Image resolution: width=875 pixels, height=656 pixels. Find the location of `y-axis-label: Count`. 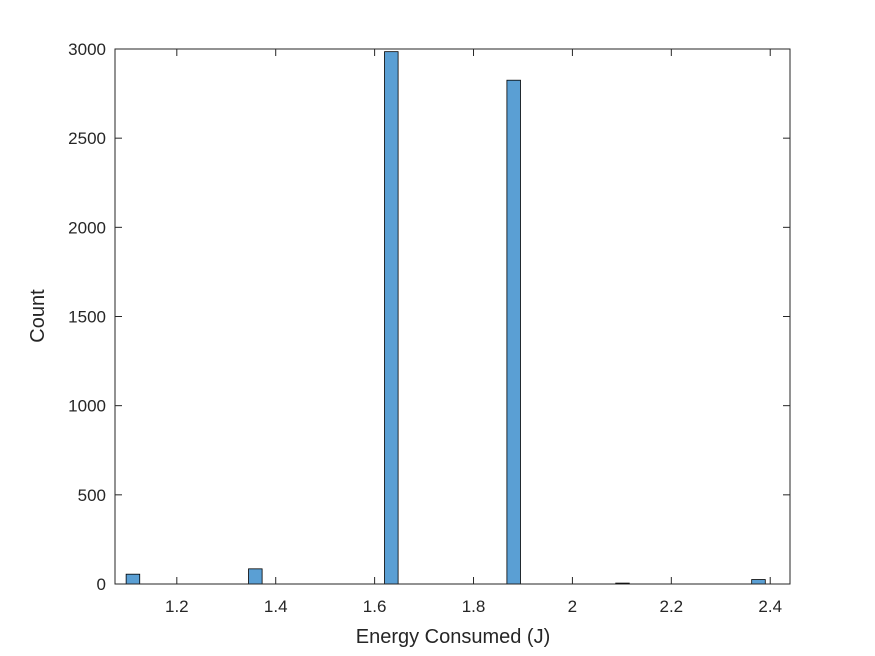

y-axis-label: Count is located at coordinates (38, 316).